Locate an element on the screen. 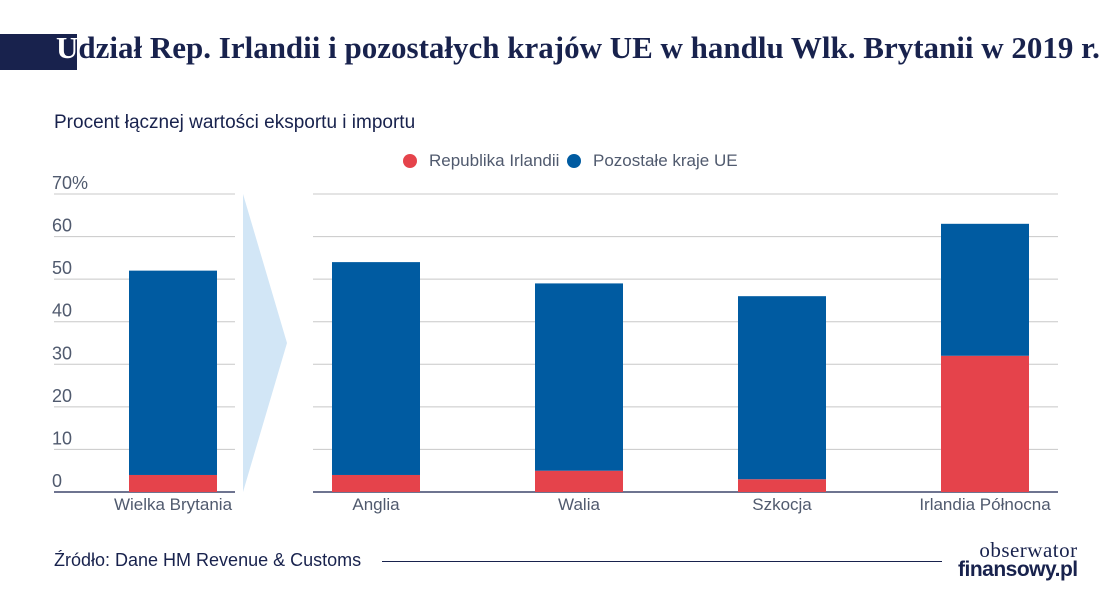 The height and width of the screenshot is (599, 1120). legend-label: Republika Irlandii is located at coordinates (494, 160).